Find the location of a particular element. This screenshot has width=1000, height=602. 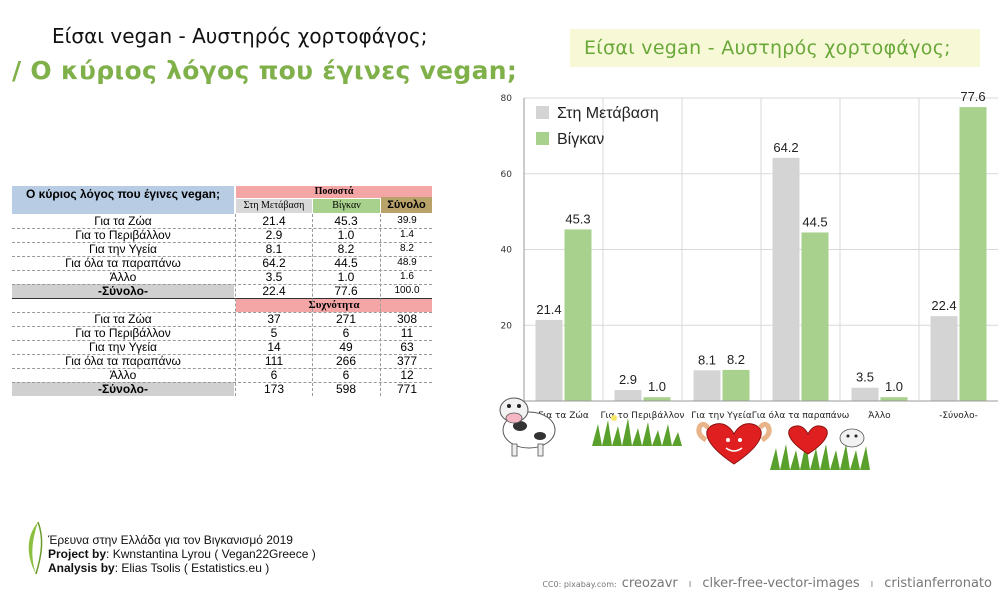

table-row: Άλλο 3.5 1.0 1.6 is located at coordinates (222, 277).